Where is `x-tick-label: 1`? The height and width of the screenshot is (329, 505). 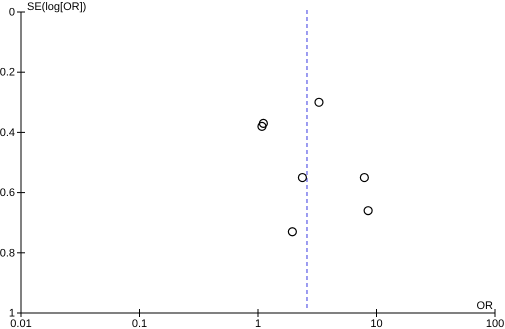 x-tick-label: 1 is located at coordinates (258, 323).